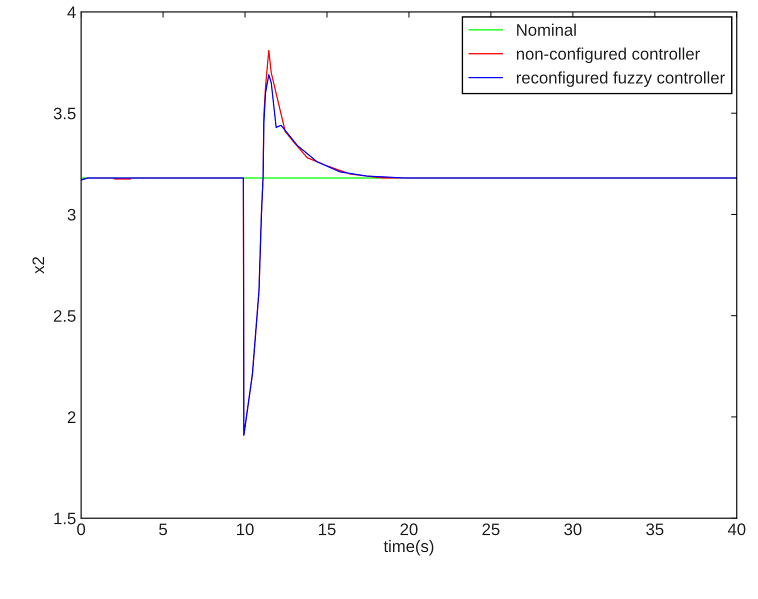  I want to click on y-tick-label: 2, so click(72, 417).